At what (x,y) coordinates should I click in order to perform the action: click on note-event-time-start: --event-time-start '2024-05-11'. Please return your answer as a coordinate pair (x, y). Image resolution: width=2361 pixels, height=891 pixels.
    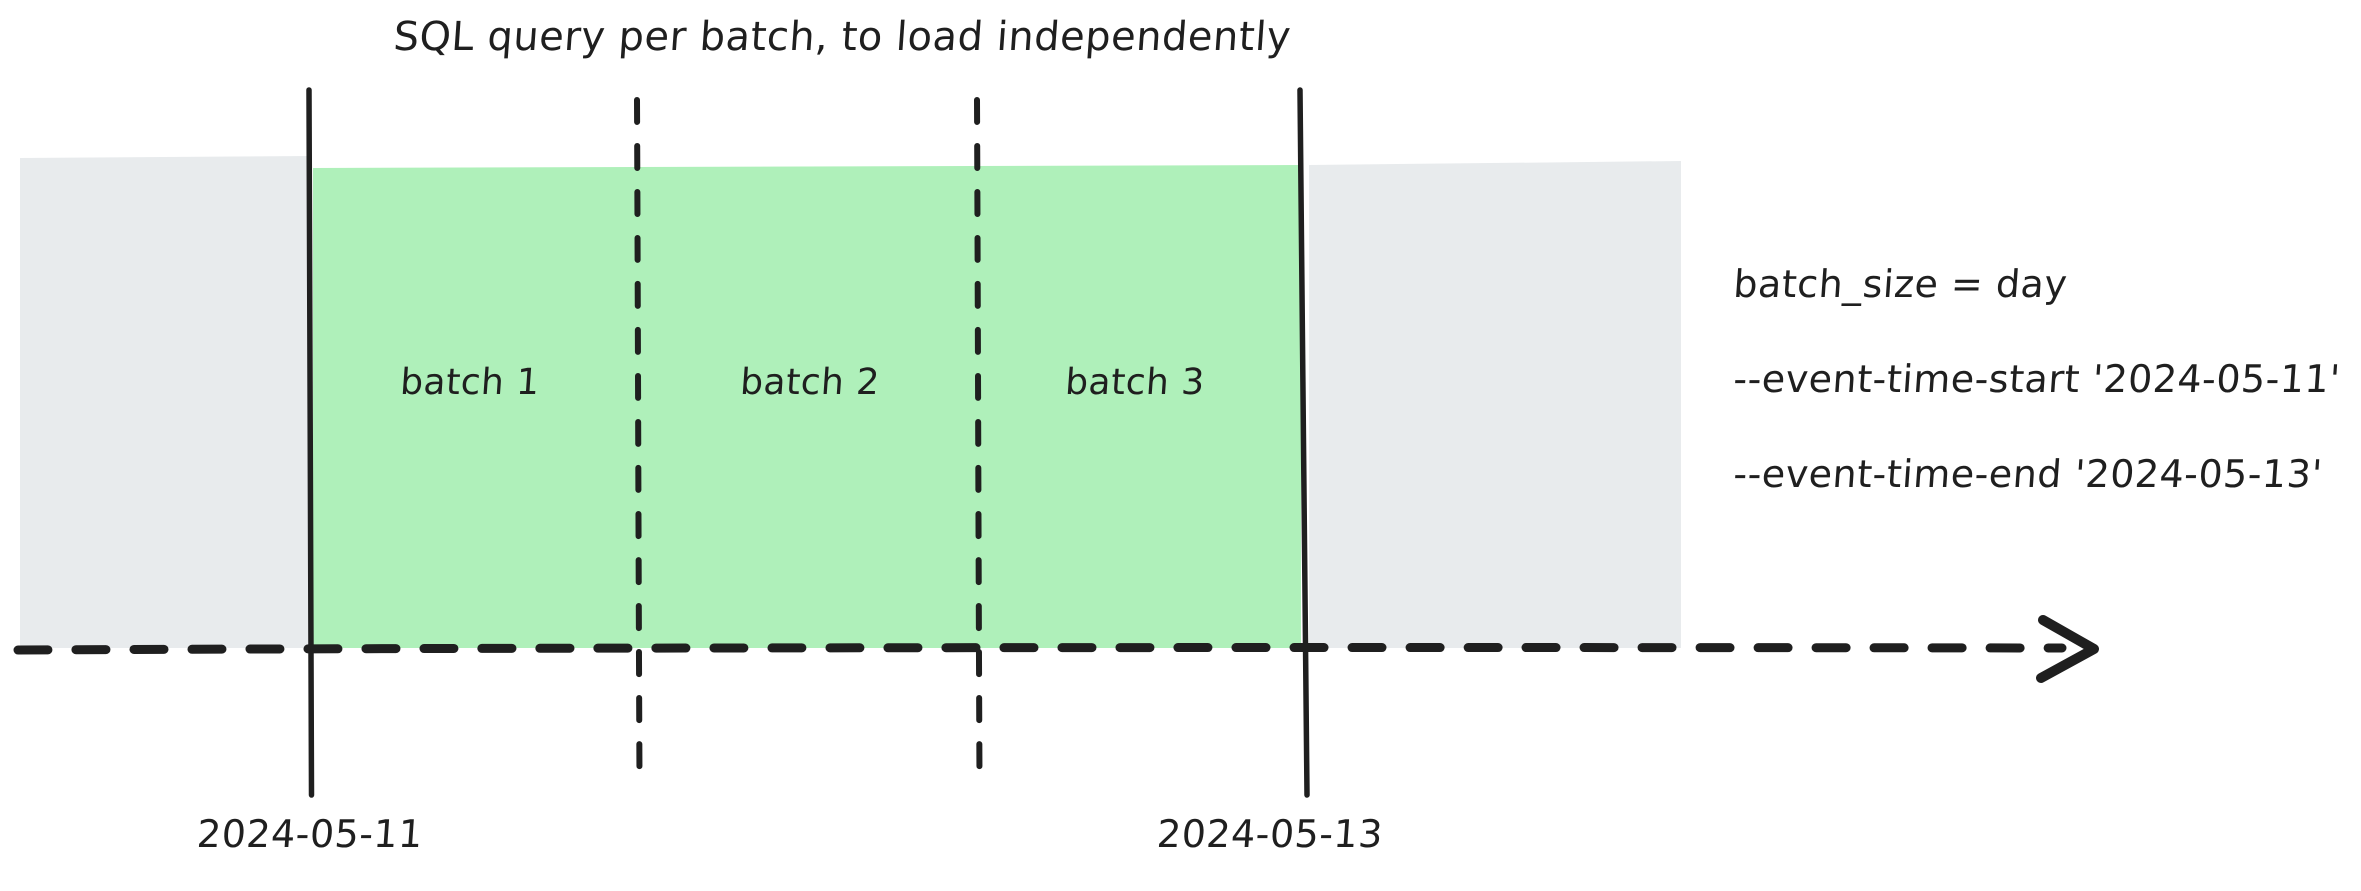
    Looking at the image, I should click on (2037, 379).